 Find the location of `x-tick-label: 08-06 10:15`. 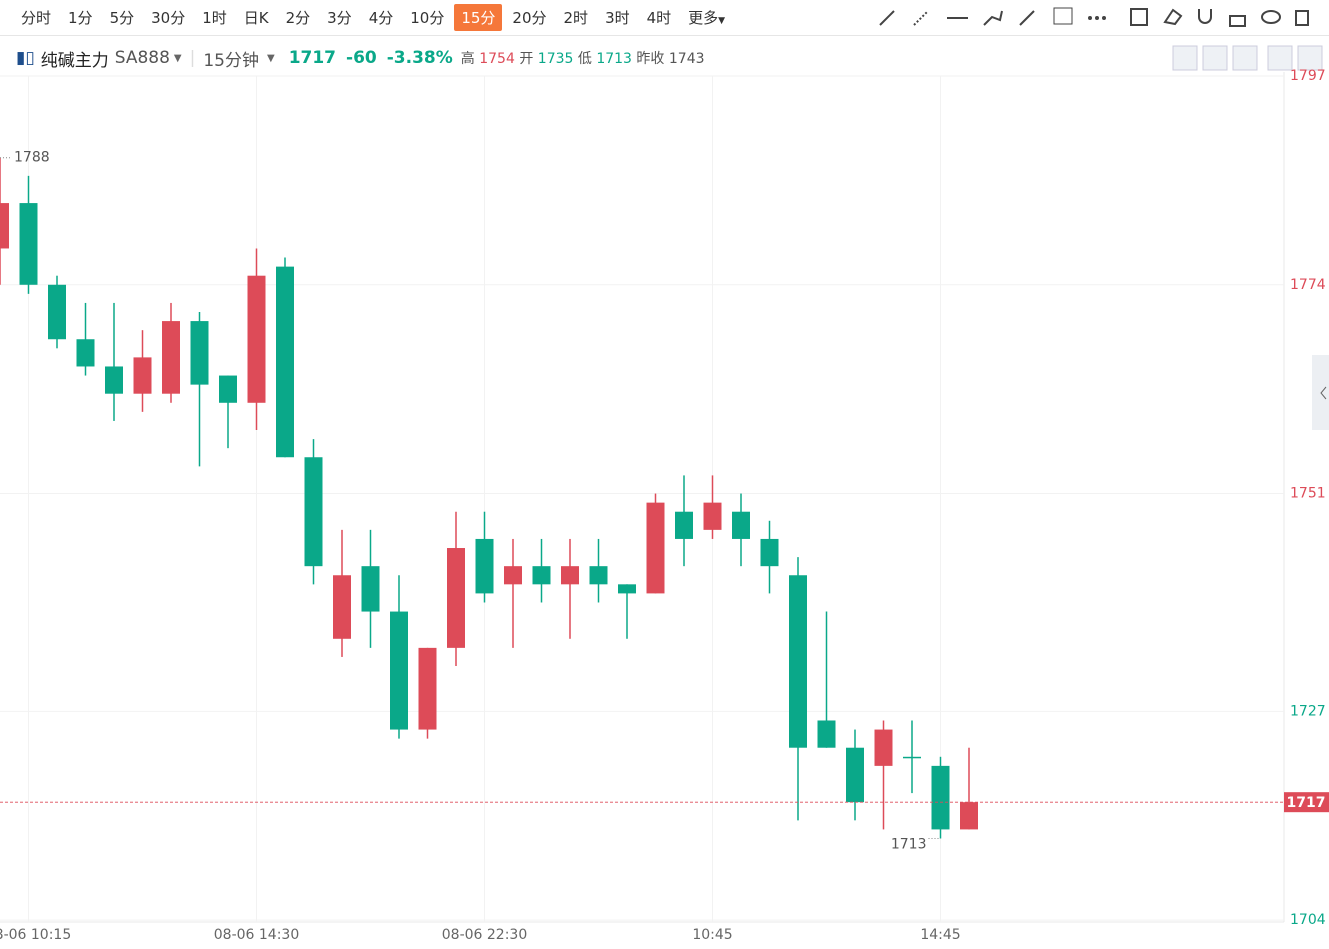

x-tick-label: 08-06 10:15 is located at coordinates (35, 935).